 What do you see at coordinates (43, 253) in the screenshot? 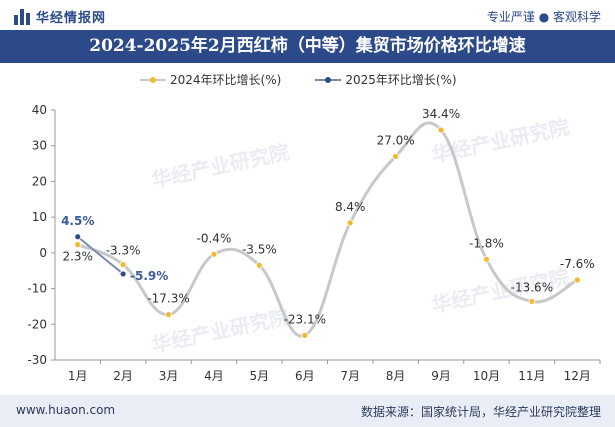
I see `y-tick-label: 0` at bounding box center [43, 253].